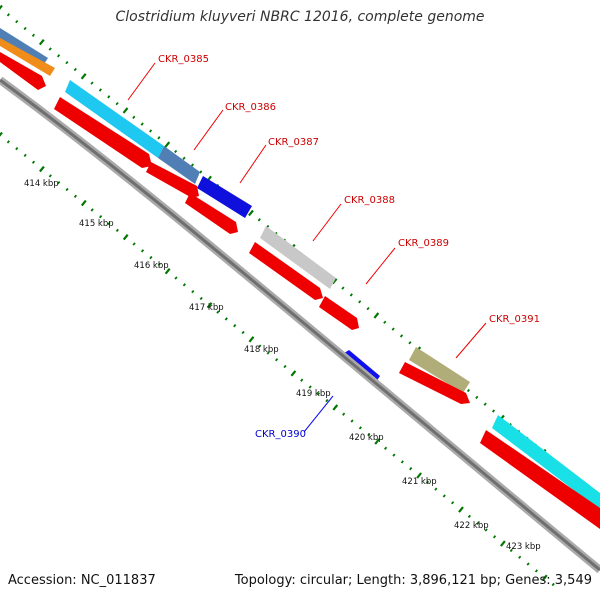 The image size is (600, 600). I want to click on gene-label-ckr-0386: CKR_0386, so click(250, 107).